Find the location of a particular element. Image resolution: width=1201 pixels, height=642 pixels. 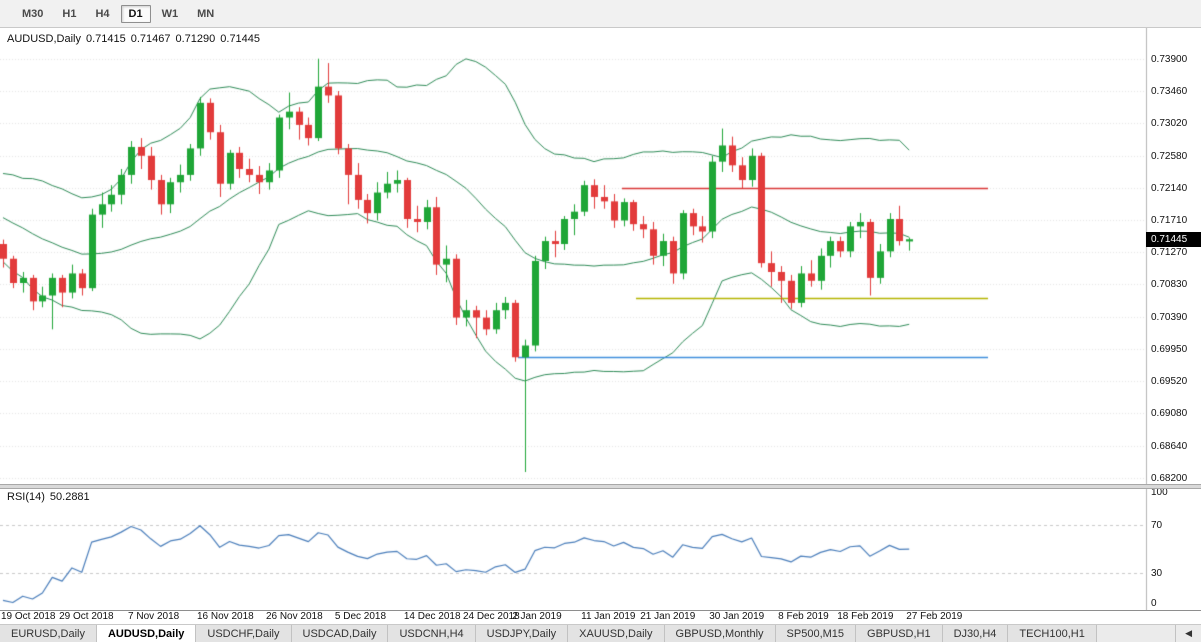

date-axis-label: 19 Oct 2018 is located at coordinates (28, 616).